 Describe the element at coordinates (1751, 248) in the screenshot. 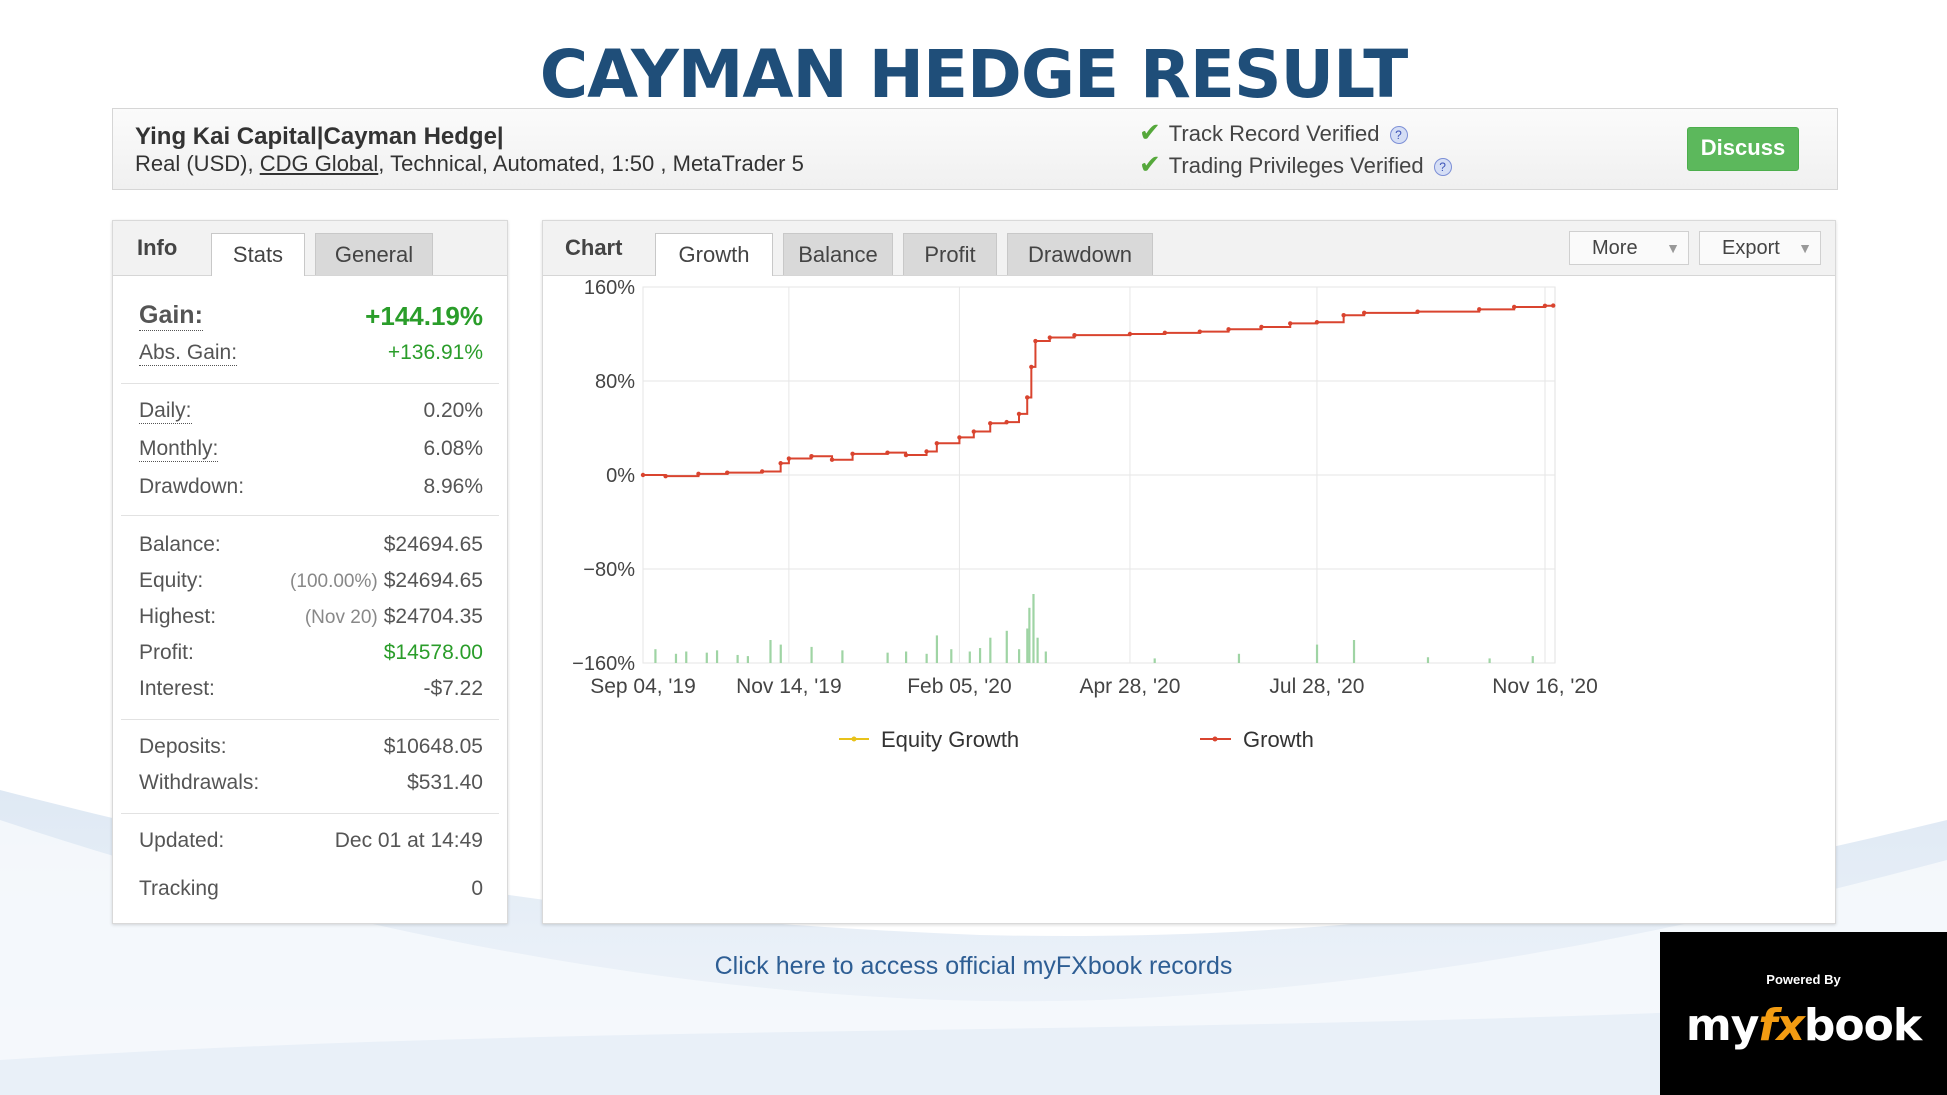

I see `export-label: Export` at that location.